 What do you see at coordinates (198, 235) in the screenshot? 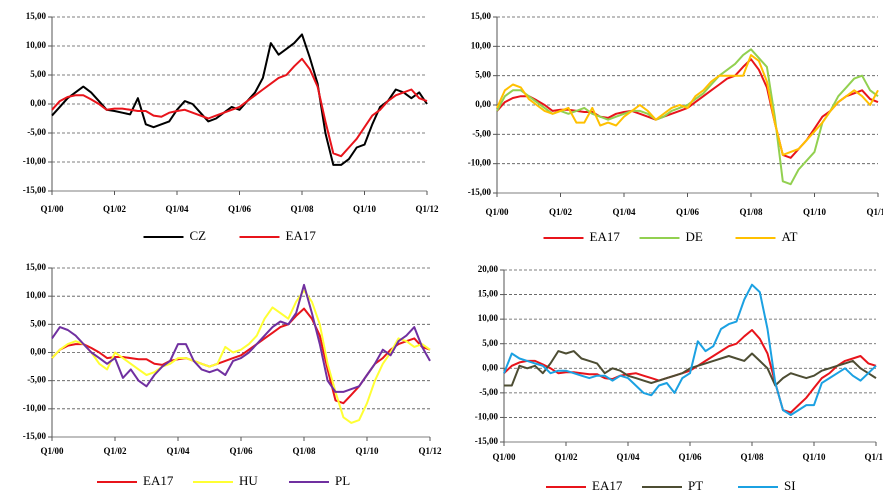
I see `legend-label: CZ` at bounding box center [198, 235].